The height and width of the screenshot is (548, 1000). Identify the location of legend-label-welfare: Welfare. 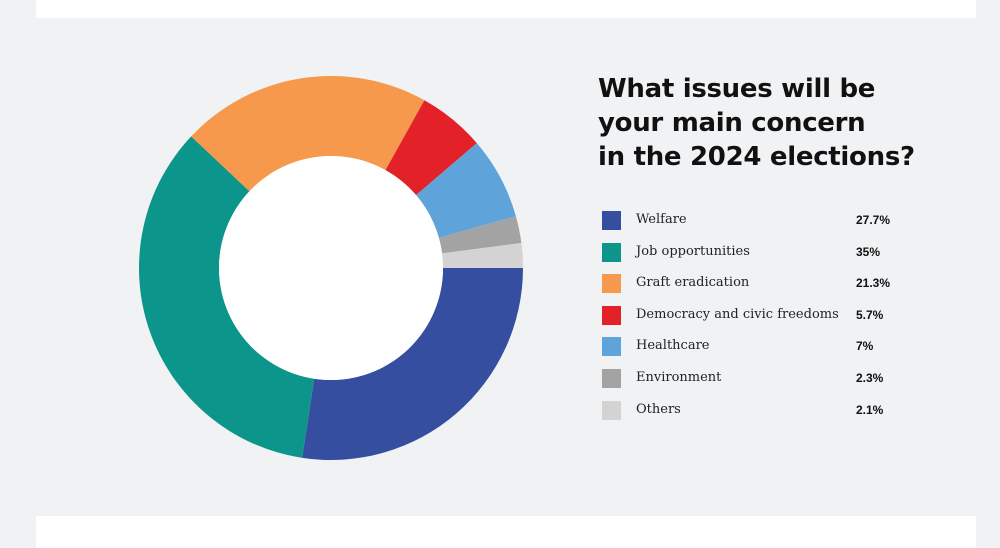
(661, 219).